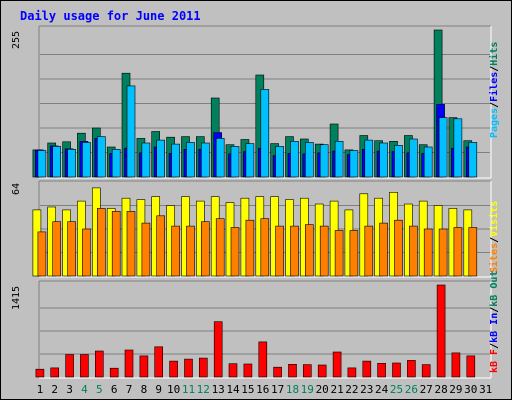  What do you see at coordinates (426, 389) in the screenshot?
I see `day-label: 27` at bounding box center [426, 389].